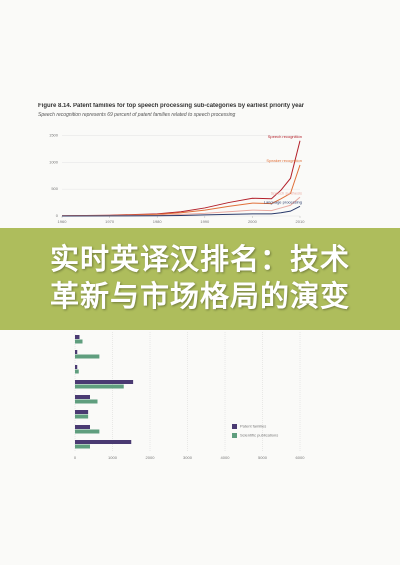 The height and width of the screenshot is (565, 400). I want to click on x-tick-label: 1990, so click(205, 221).